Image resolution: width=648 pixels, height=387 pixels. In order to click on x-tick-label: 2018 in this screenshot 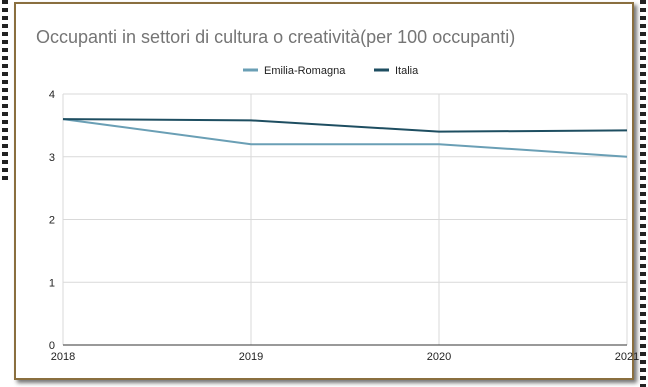, I will do `click(63, 357)`.